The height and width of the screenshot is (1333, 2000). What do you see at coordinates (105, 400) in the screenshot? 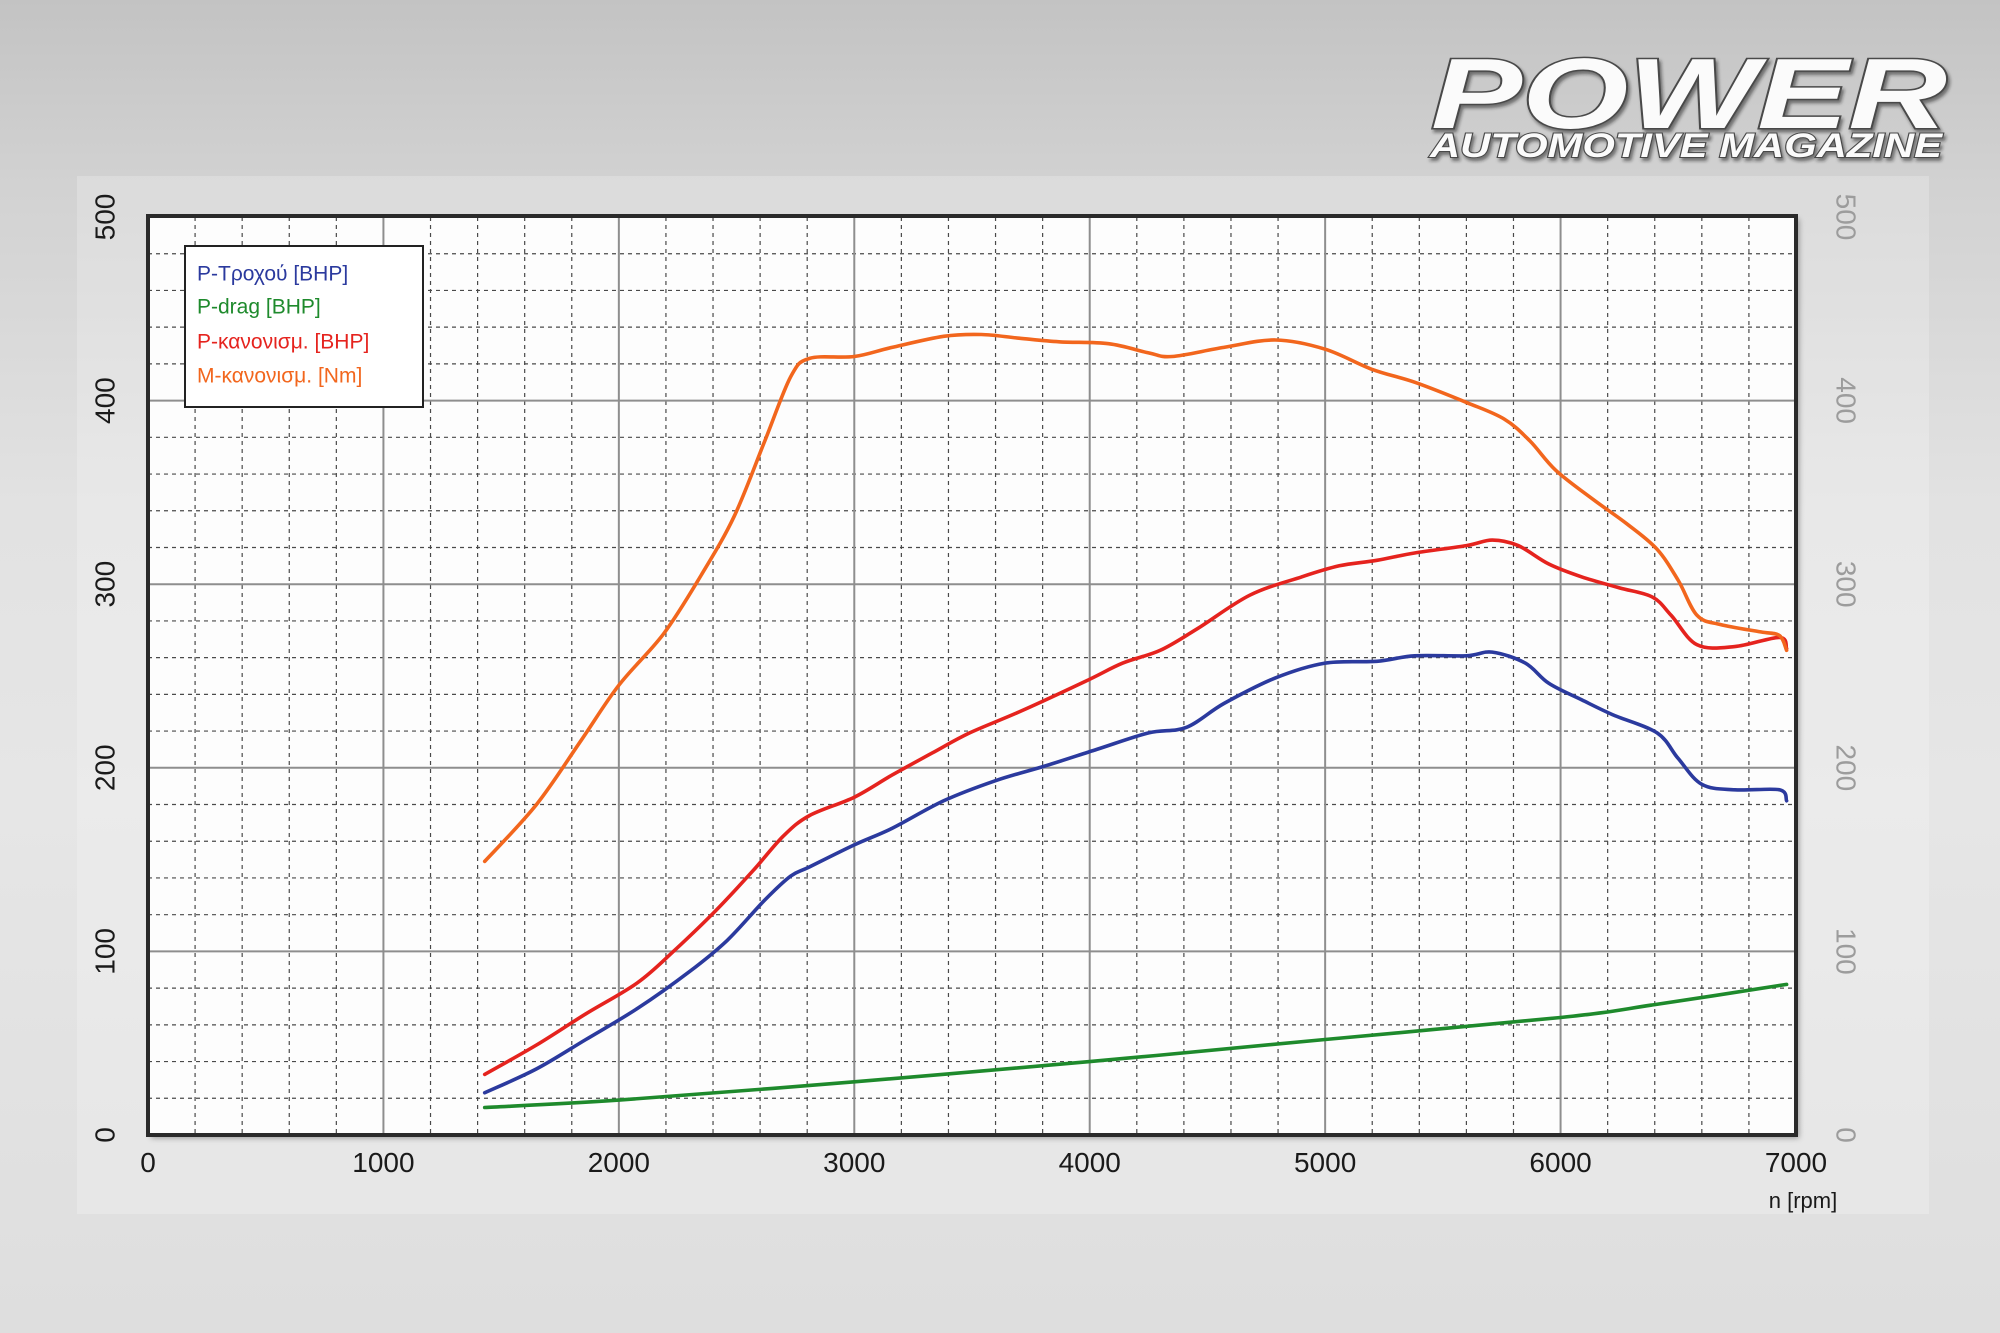
I see `y-tick-label-left: 400` at bounding box center [105, 400].